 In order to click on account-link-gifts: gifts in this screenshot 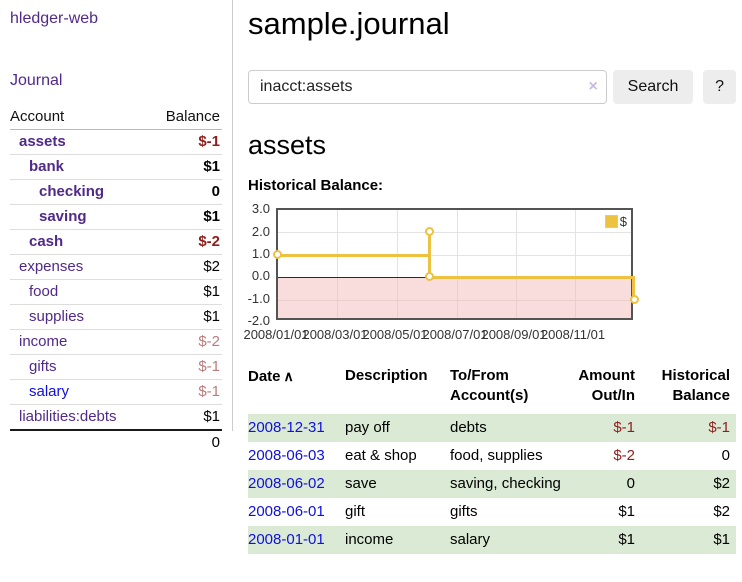, I will do `click(43, 366)`.